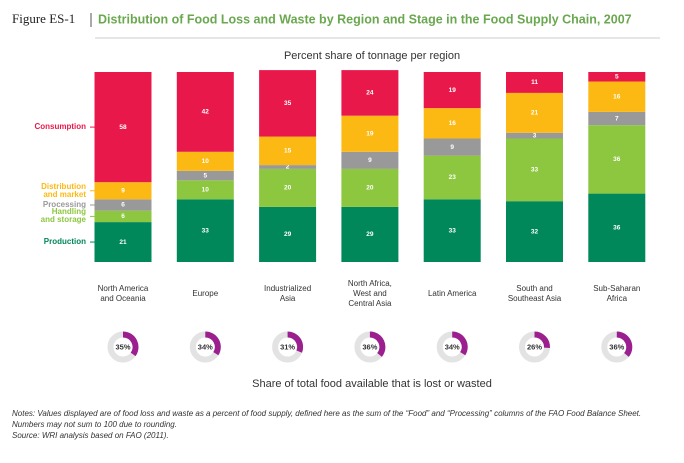  Describe the element at coordinates (452, 293) in the screenshot. I see `category-label: Latin America` at that location.